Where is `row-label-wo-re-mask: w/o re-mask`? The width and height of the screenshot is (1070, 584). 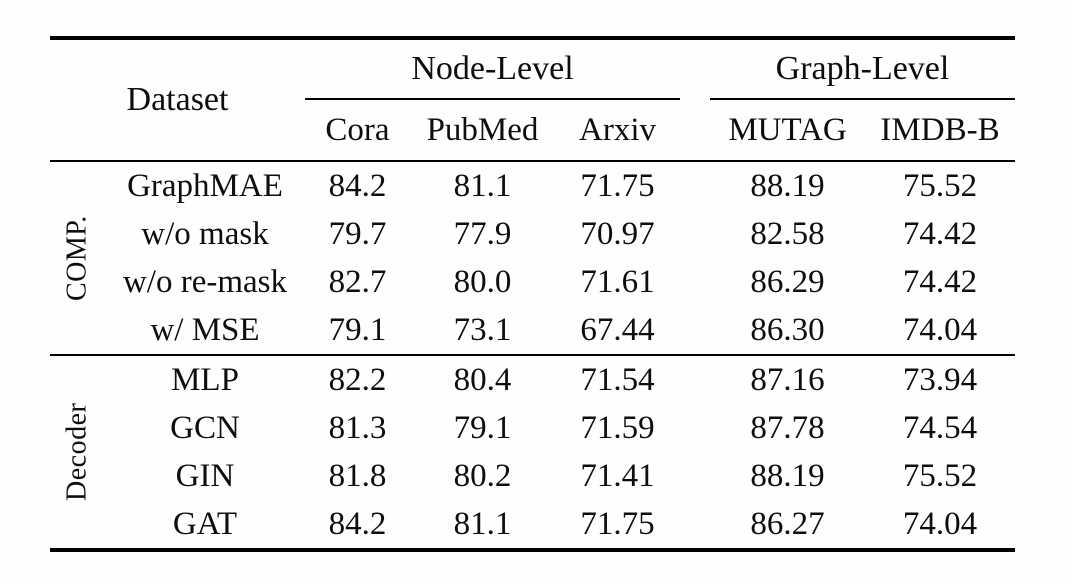 row-label-wo-re-mask: w/o re-mask is located at coordinates (205, 281).